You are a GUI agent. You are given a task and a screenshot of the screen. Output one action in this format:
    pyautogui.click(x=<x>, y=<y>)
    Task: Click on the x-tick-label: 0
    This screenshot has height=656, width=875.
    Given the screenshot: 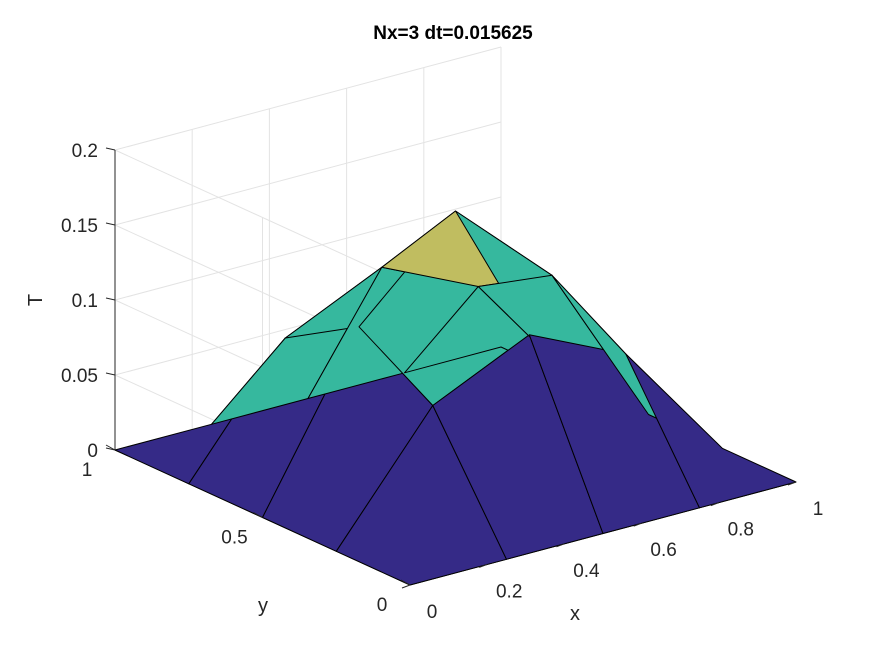 What is the action you would take?
    pyautogui.click(x=432, y=612)
    